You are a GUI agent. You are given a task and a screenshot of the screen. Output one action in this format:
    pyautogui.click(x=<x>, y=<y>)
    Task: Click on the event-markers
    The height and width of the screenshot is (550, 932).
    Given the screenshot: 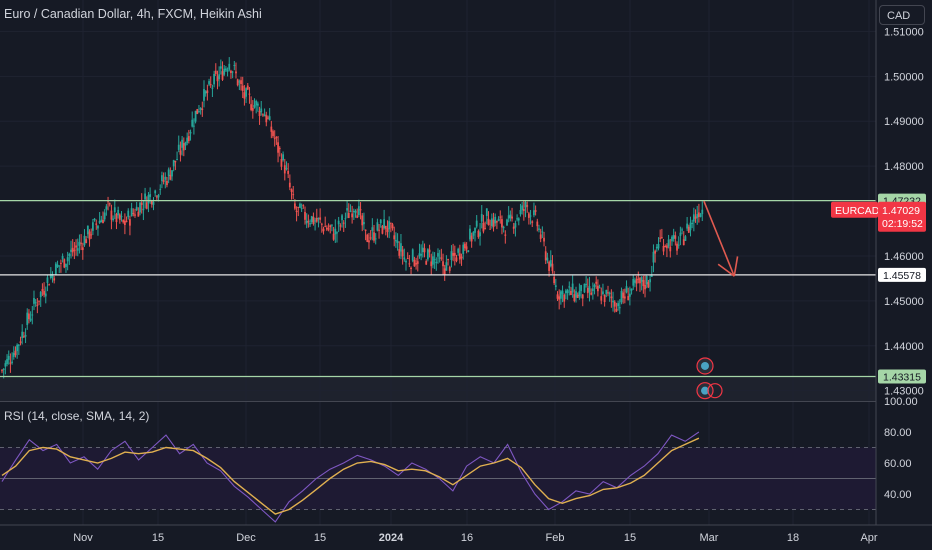 What is the action you would take?
    pyautogui.click(x=709, y=378)
    